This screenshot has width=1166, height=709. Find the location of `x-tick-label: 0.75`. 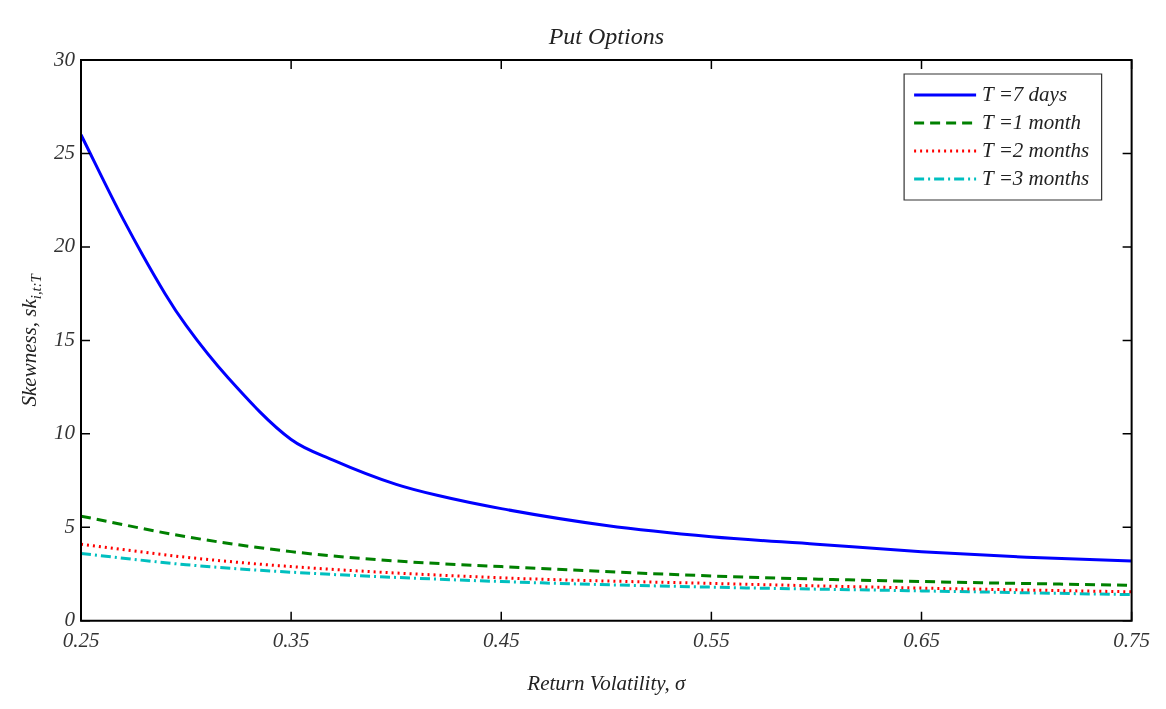

x-tick-label: 0.75 is located at coordinates (1131, 639).